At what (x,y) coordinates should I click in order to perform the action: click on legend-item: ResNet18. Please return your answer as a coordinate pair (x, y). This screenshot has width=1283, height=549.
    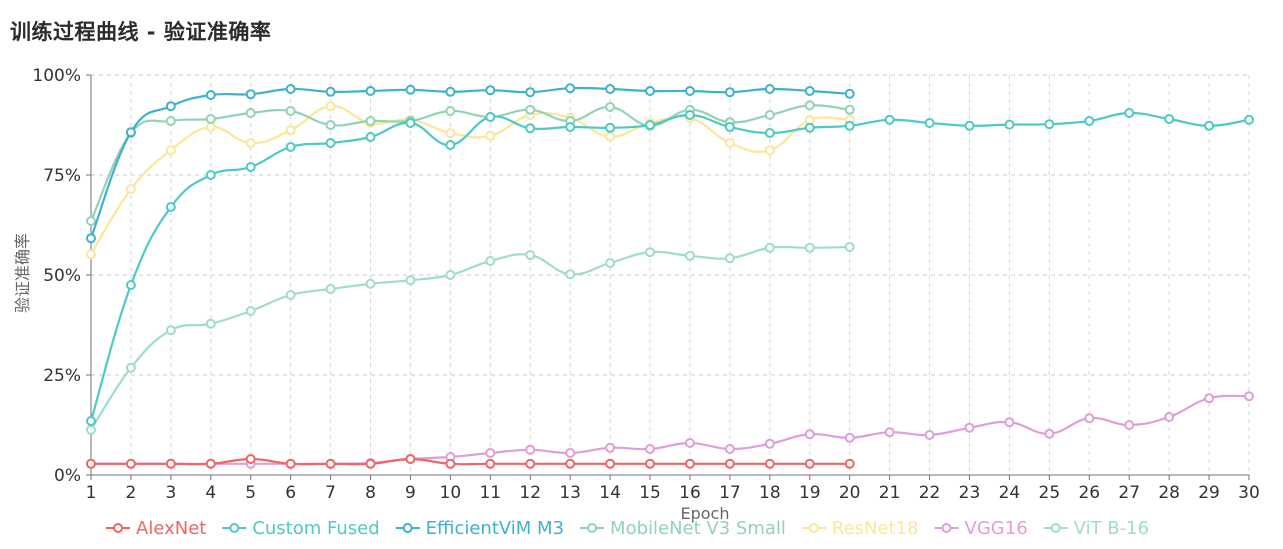
    Looking at the image, I should click on (860, 528).